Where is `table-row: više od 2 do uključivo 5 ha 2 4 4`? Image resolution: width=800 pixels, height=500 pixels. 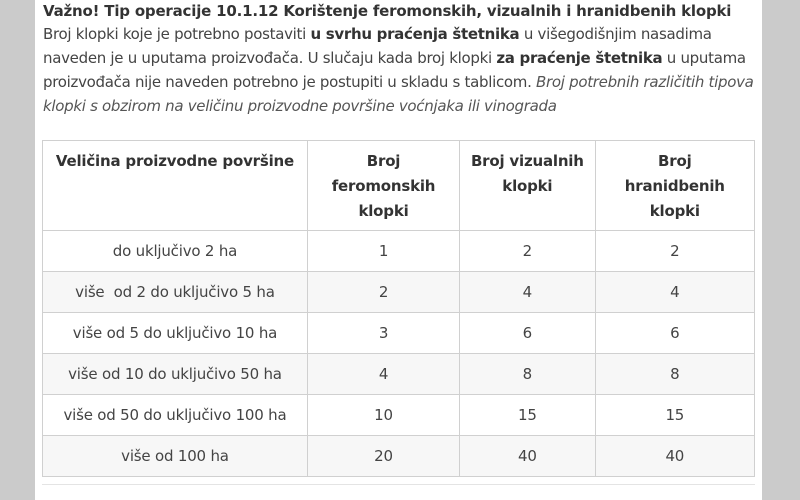 table-row: više od 2 do uključivo 5 ha 2 4 4 is located at coordinates (399, 292).